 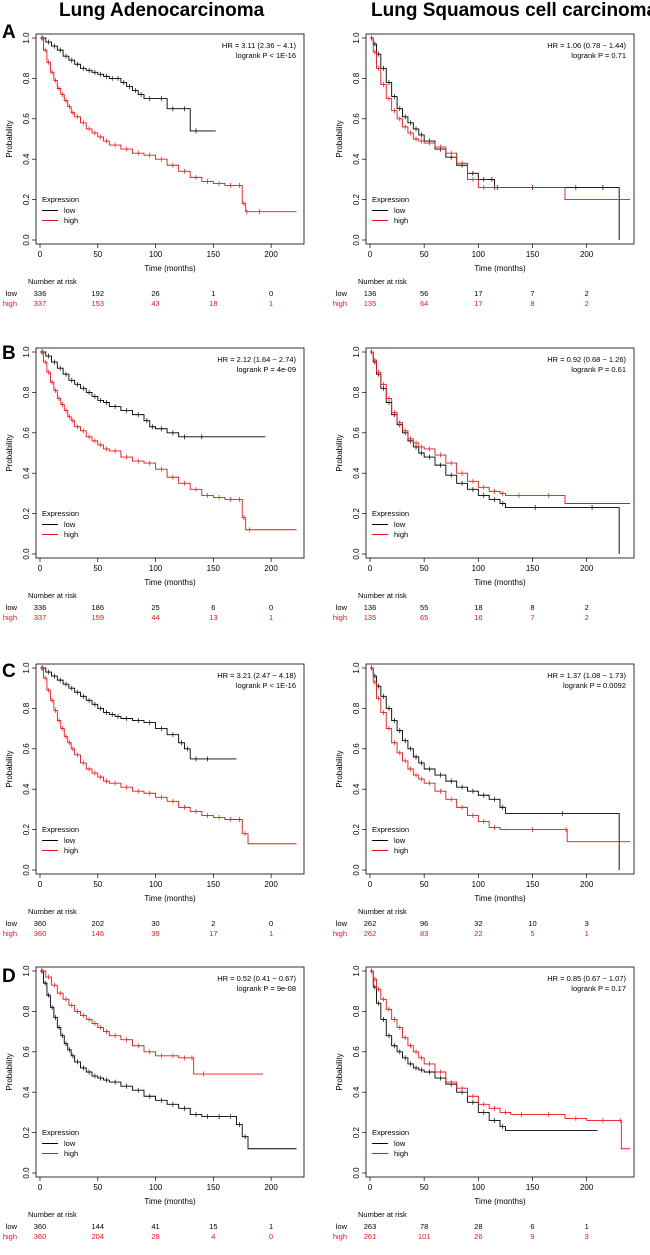 What do you see at coordinates (587, 1236) in the screenshot?
I see `risk-count-high: 3` at bounding box center [587, 1236].